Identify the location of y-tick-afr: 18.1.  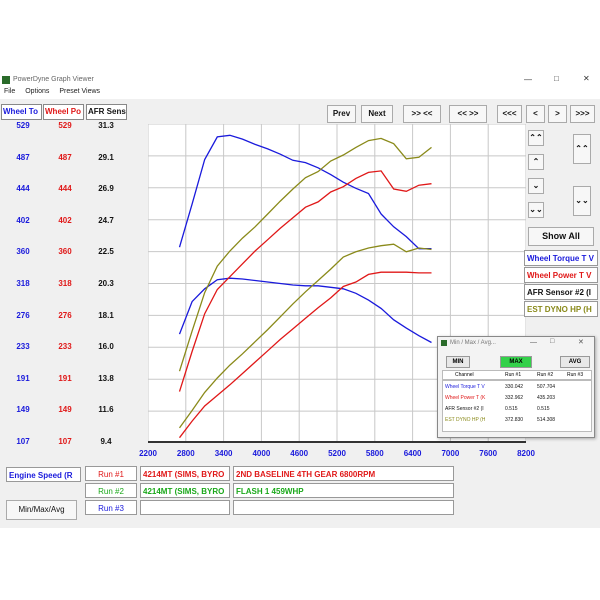
(106, 315).